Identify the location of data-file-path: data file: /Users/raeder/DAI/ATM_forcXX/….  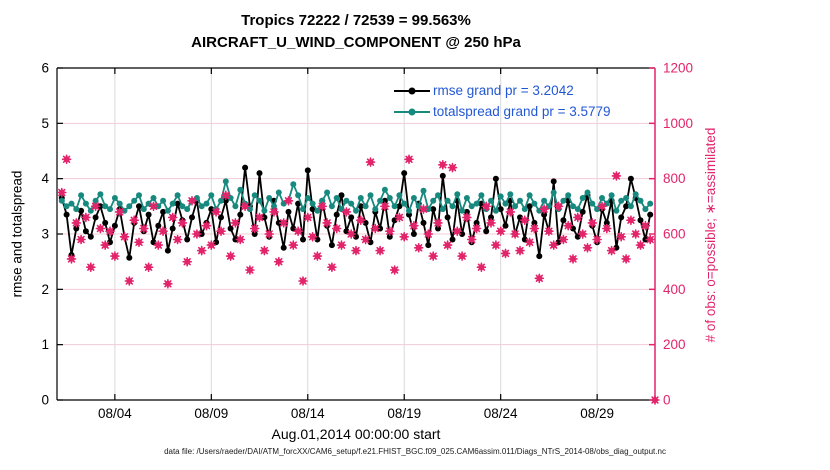
(415, 451).